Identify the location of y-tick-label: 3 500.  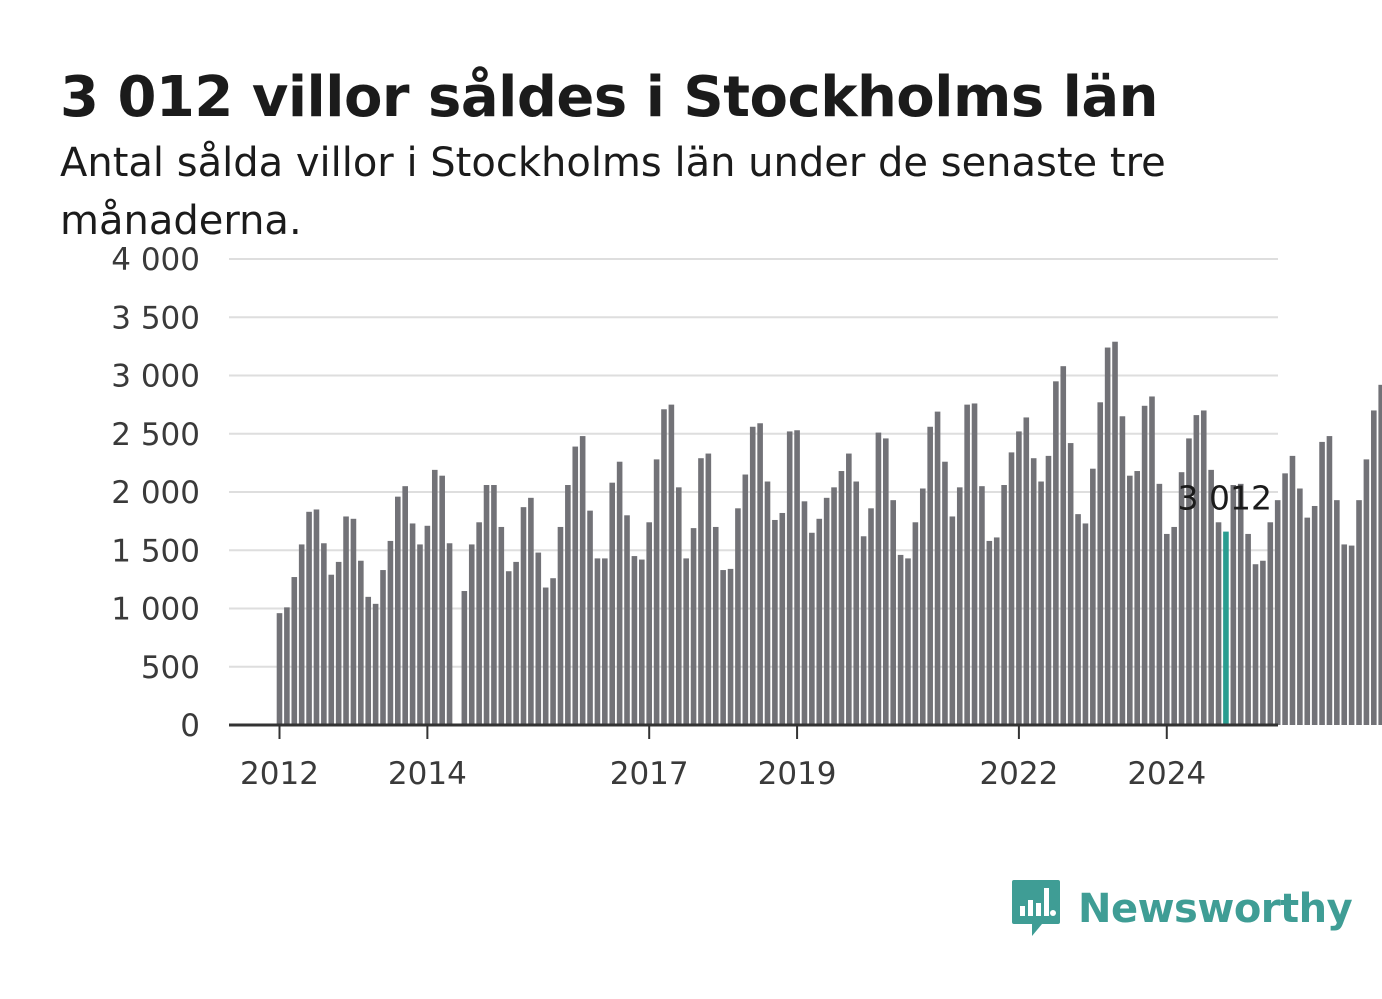
(155, 318).